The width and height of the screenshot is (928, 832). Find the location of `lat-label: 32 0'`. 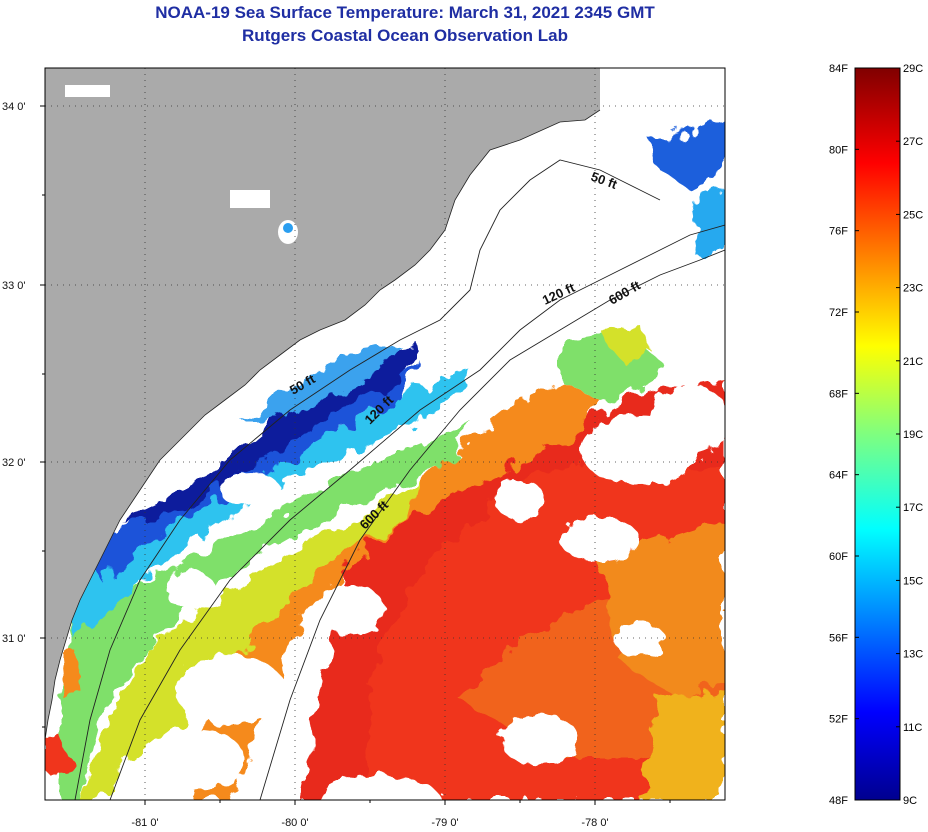

lat-label: 32 0' is located at coordinates (14, 463).